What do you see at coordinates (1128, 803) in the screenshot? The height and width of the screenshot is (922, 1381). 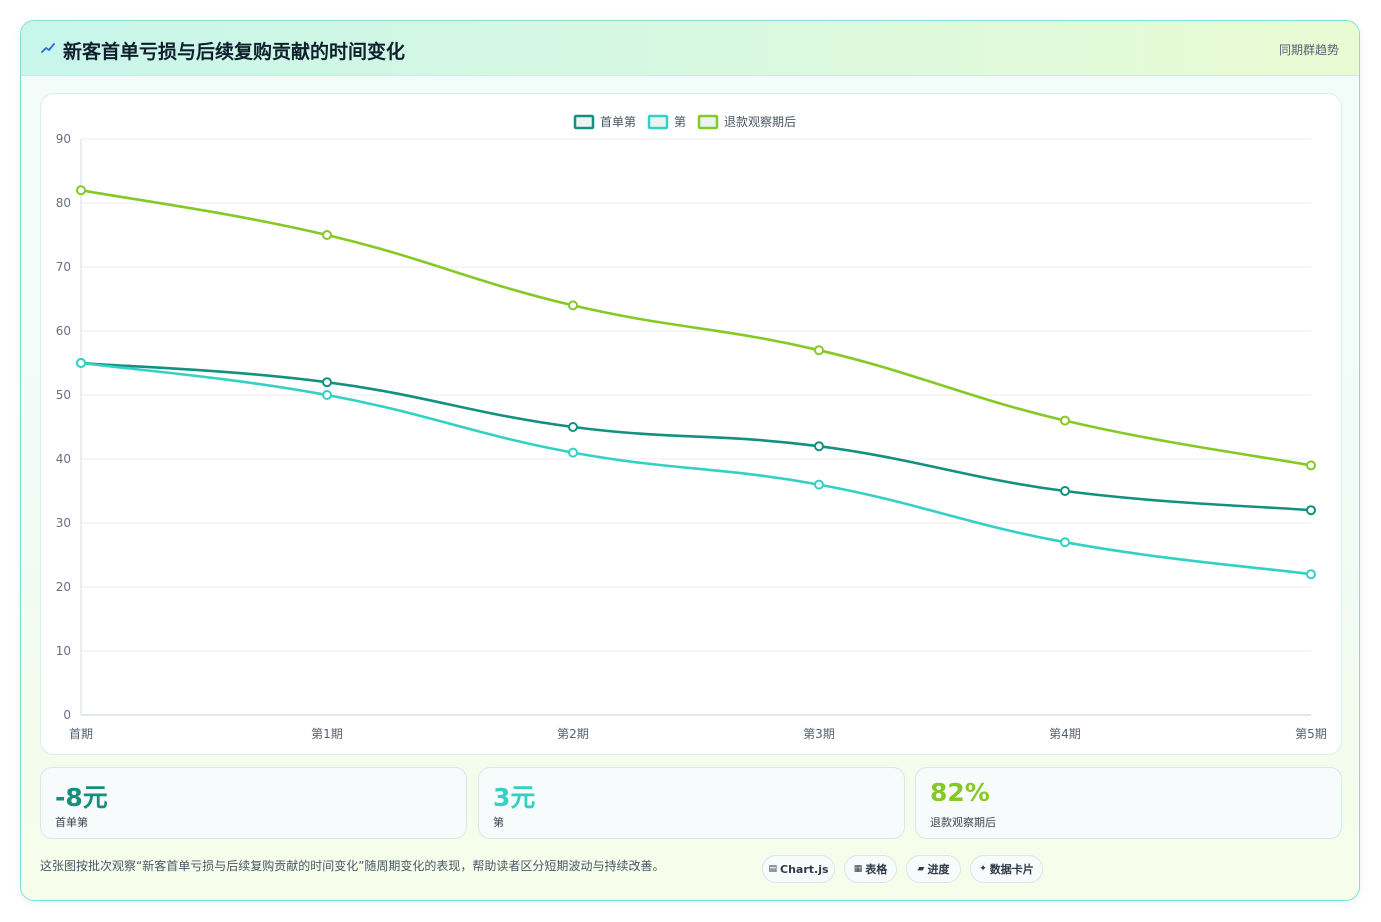 I see `stat-card-3: 82% 退款观察期后` at bounding box center [1128, 803].